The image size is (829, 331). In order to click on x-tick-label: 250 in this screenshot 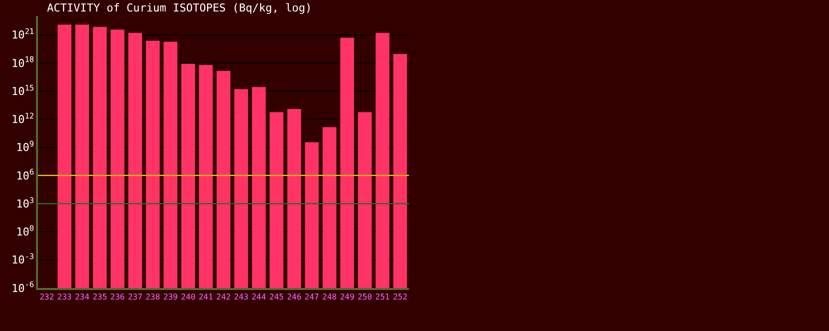, I will do `click(365, 297)`.